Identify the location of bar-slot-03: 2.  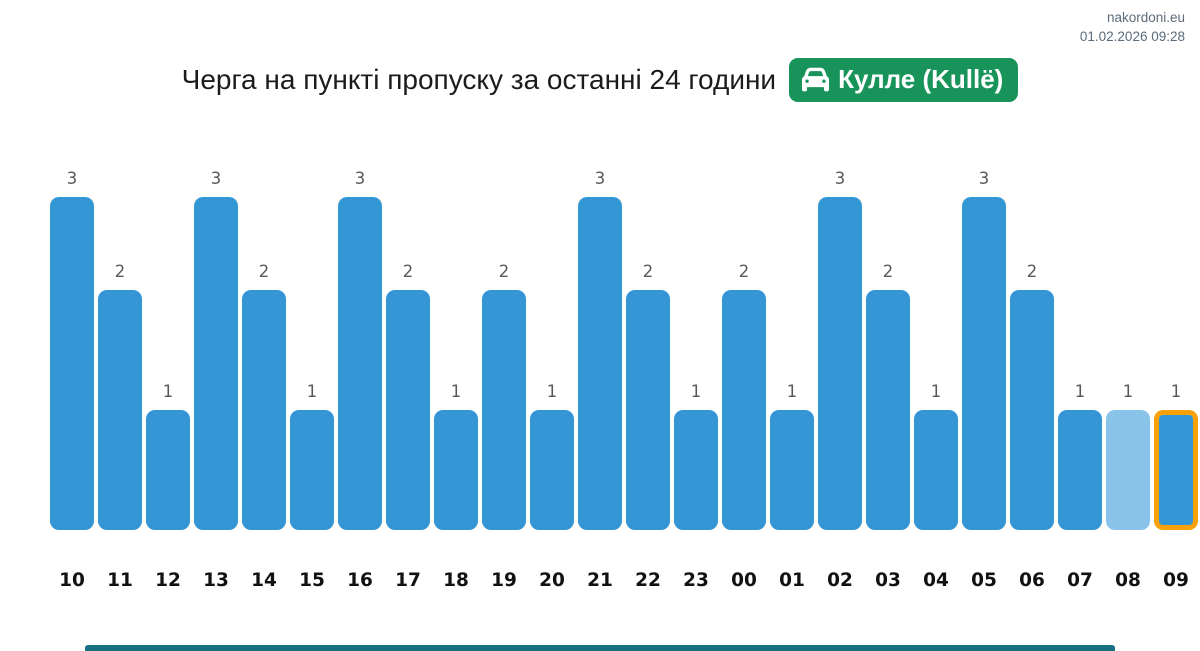
(888, 350).